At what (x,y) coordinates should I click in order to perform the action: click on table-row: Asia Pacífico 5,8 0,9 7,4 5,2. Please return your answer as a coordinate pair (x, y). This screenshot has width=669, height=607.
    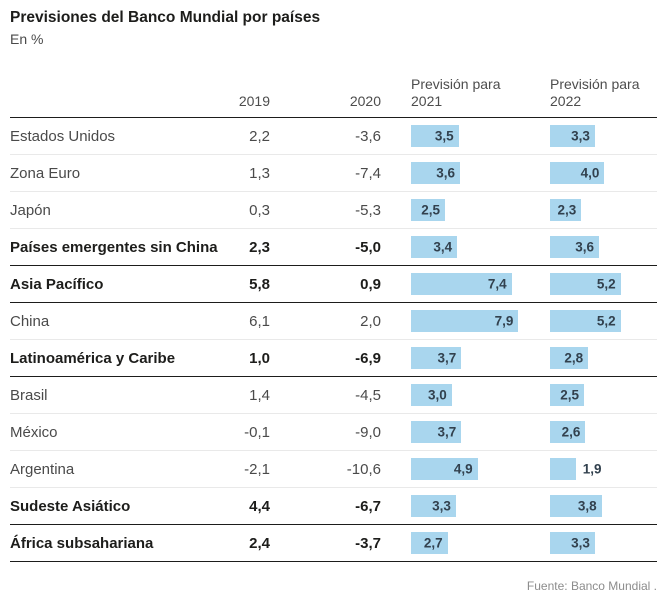
    Looking at the image, I should click on (333, 284).